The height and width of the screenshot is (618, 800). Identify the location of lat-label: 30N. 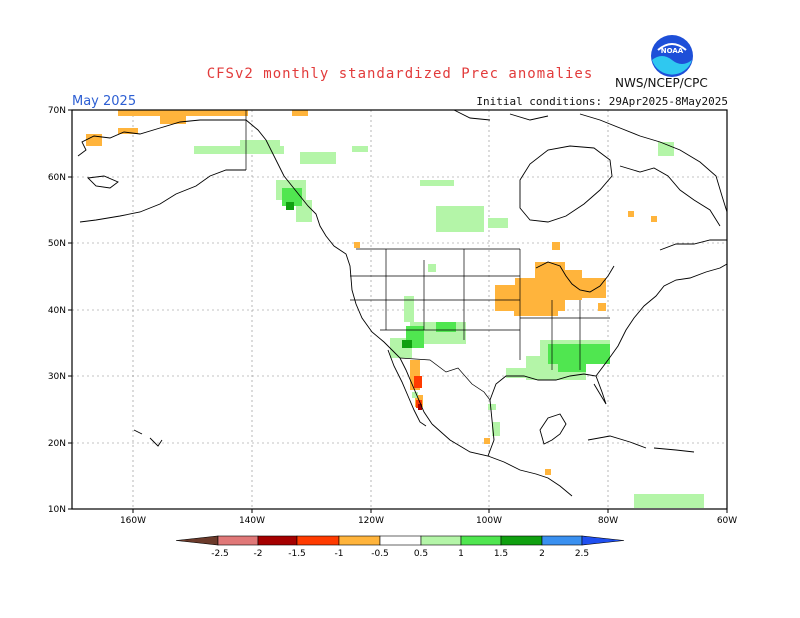
(57, 377).